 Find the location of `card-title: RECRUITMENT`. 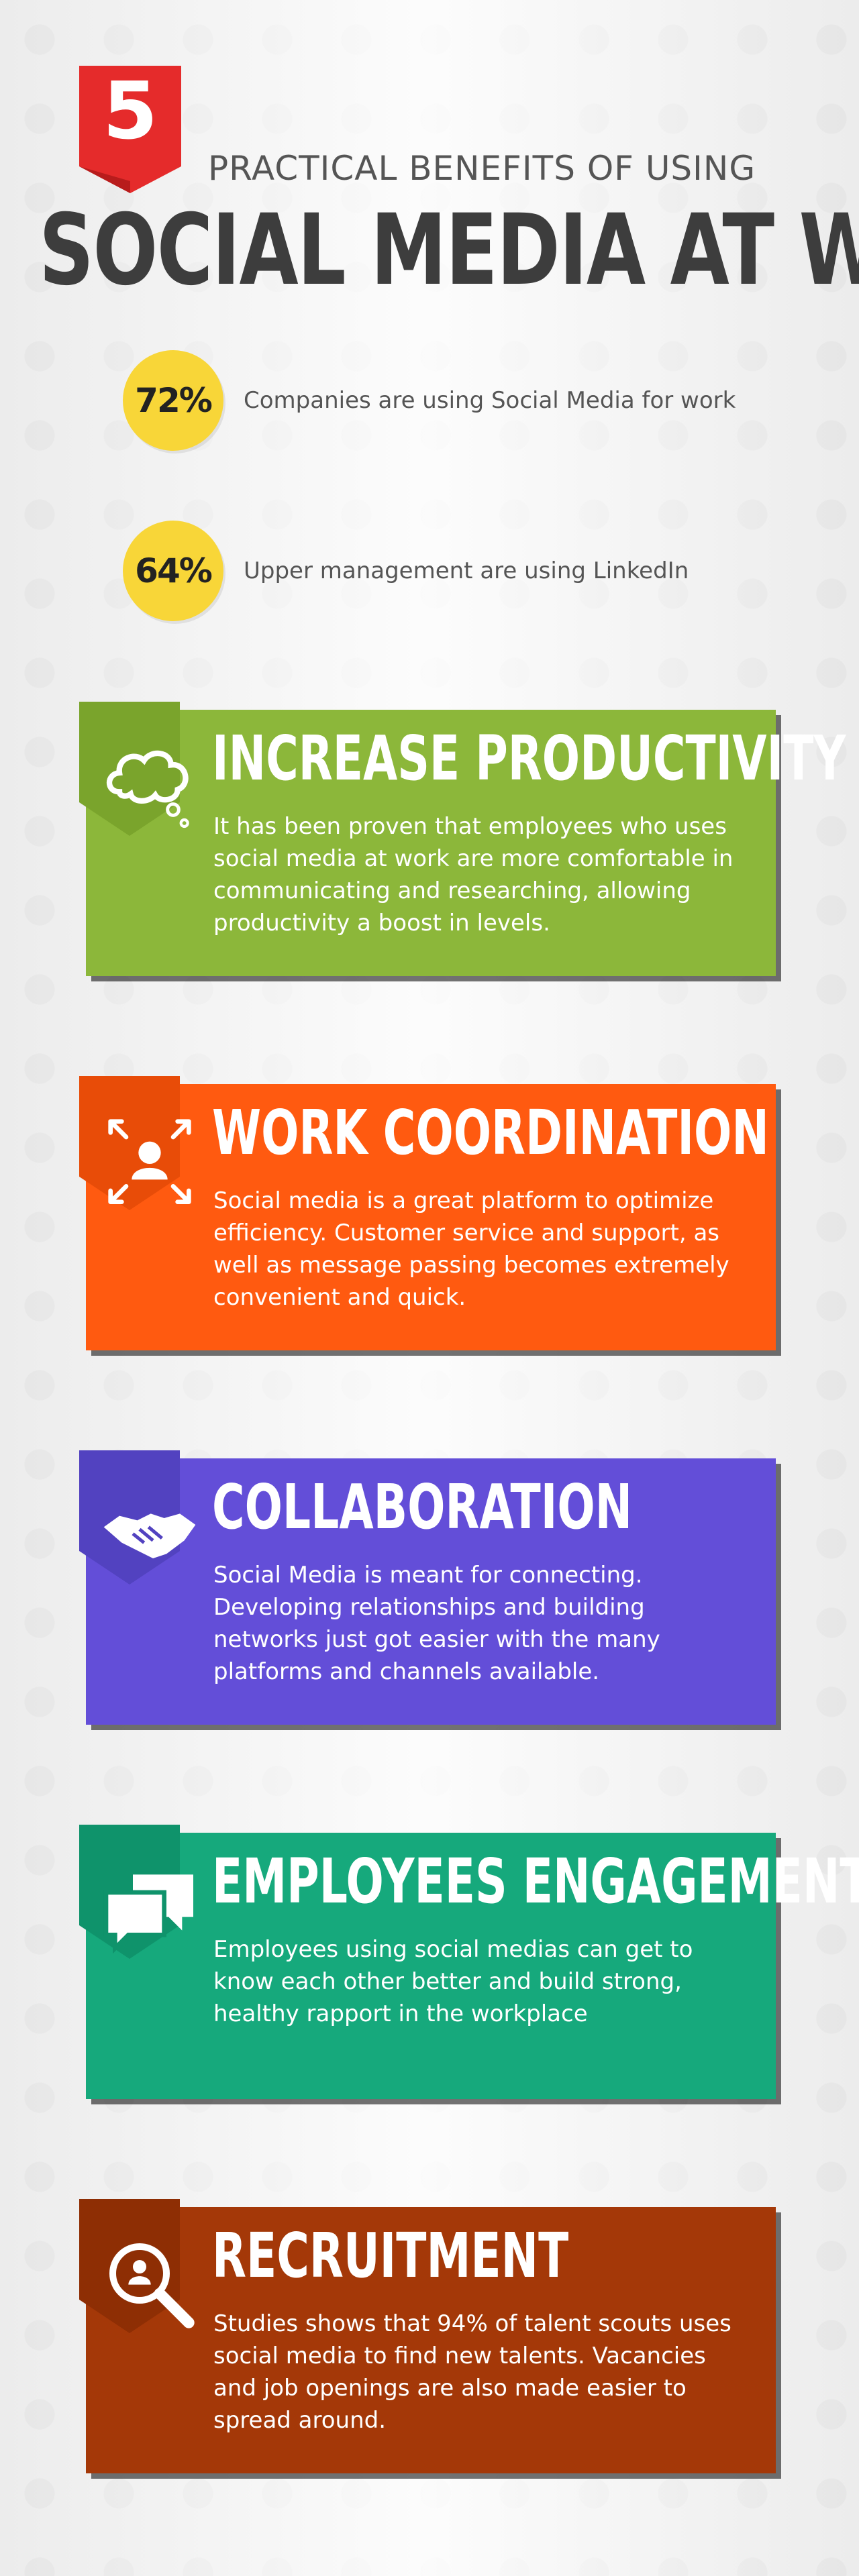

card-title: RECRUITMENT is located at coordinates (390, 2256).